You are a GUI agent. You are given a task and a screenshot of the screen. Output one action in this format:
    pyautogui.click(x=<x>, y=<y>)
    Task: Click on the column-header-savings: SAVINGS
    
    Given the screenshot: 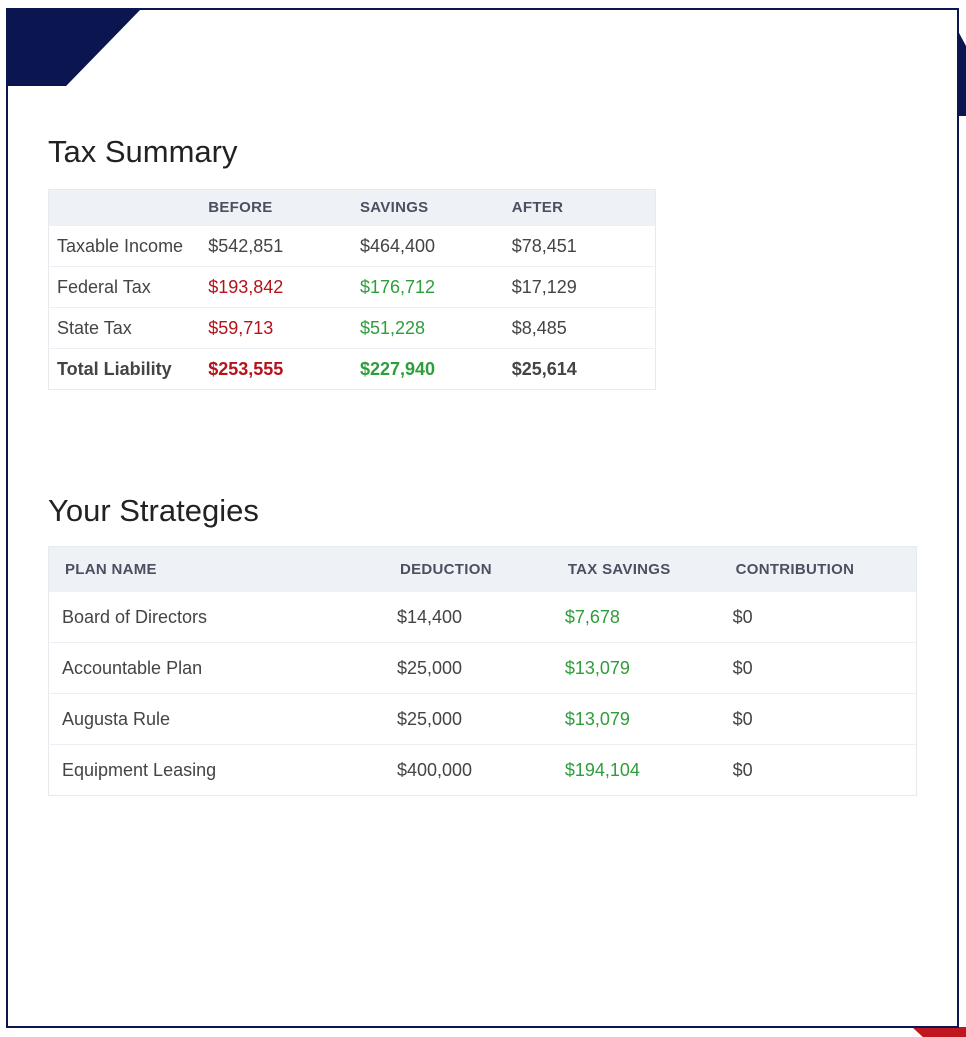 What is the action you would take?
    pyautogui.click(x=427, y=207)
    